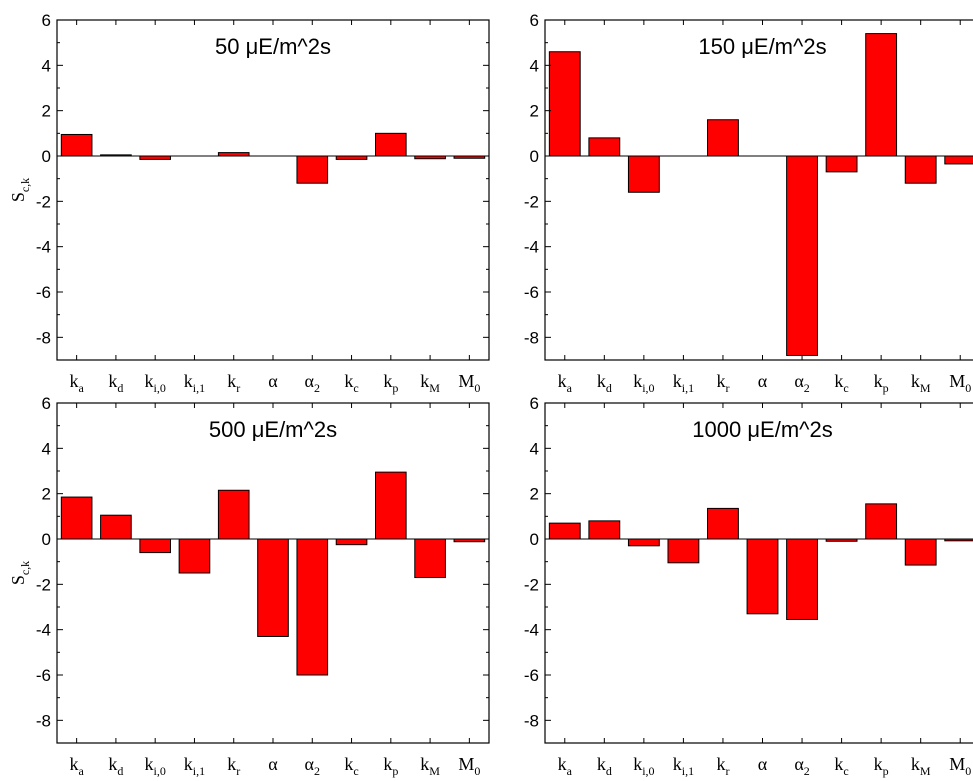  Describe the element at coordinates (762, 429) in the screenshot. I see `chart-title: 1000 μE/m^2s` at that location.